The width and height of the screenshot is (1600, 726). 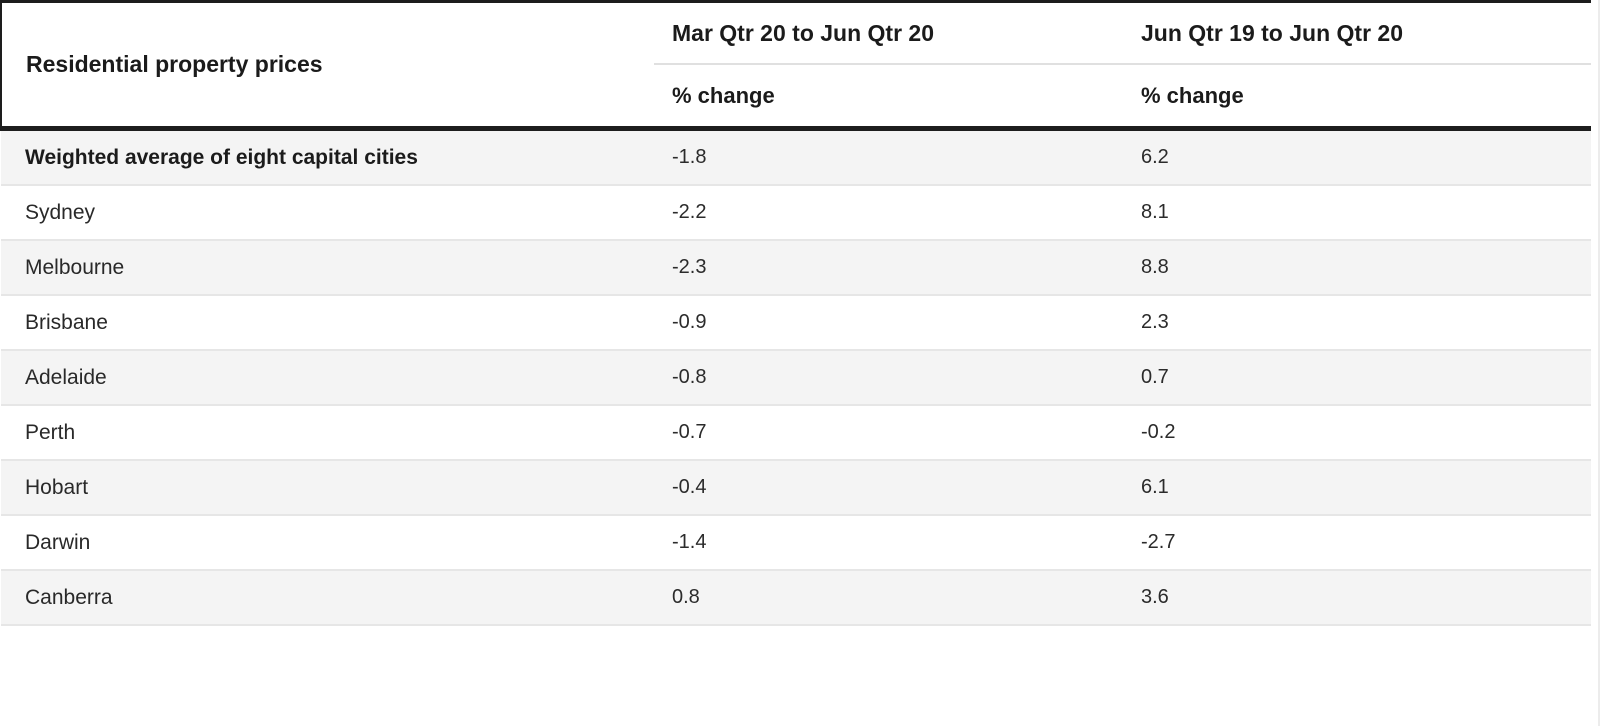 I want to click on row-value-qtr: -2.2, so click(x=888, y=213).